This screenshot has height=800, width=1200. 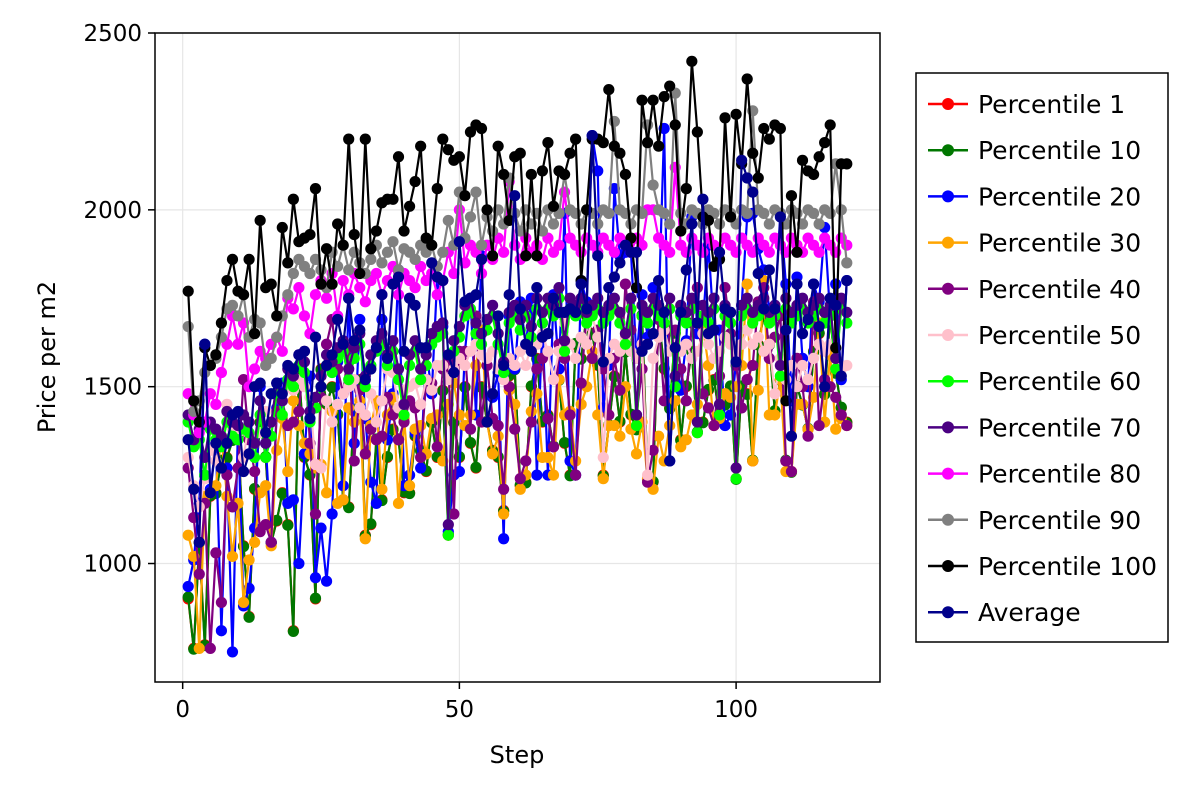 What do you see at coordinates (112, 565) in the screenshot?
I see `y-tick-label: 1000` at bounding box center [112, 565].